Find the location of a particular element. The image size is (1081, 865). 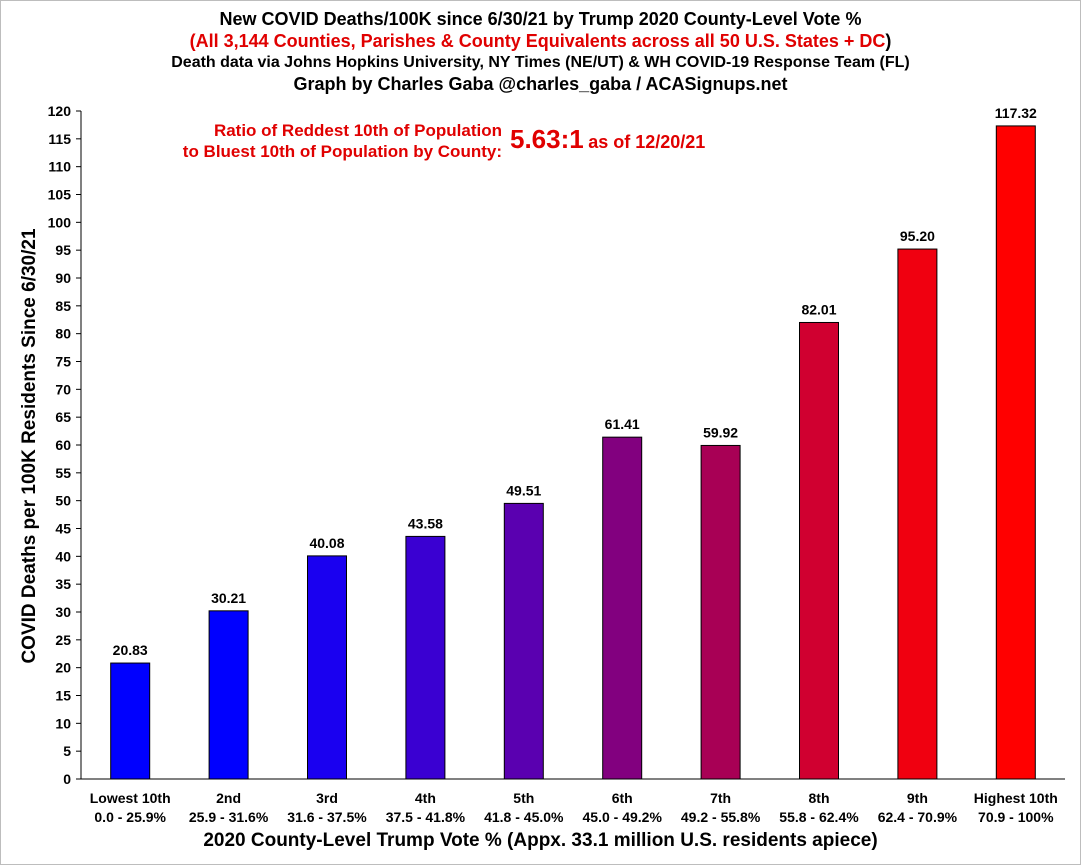

y-tick-label: 20 is located at coordinates (63, 668).